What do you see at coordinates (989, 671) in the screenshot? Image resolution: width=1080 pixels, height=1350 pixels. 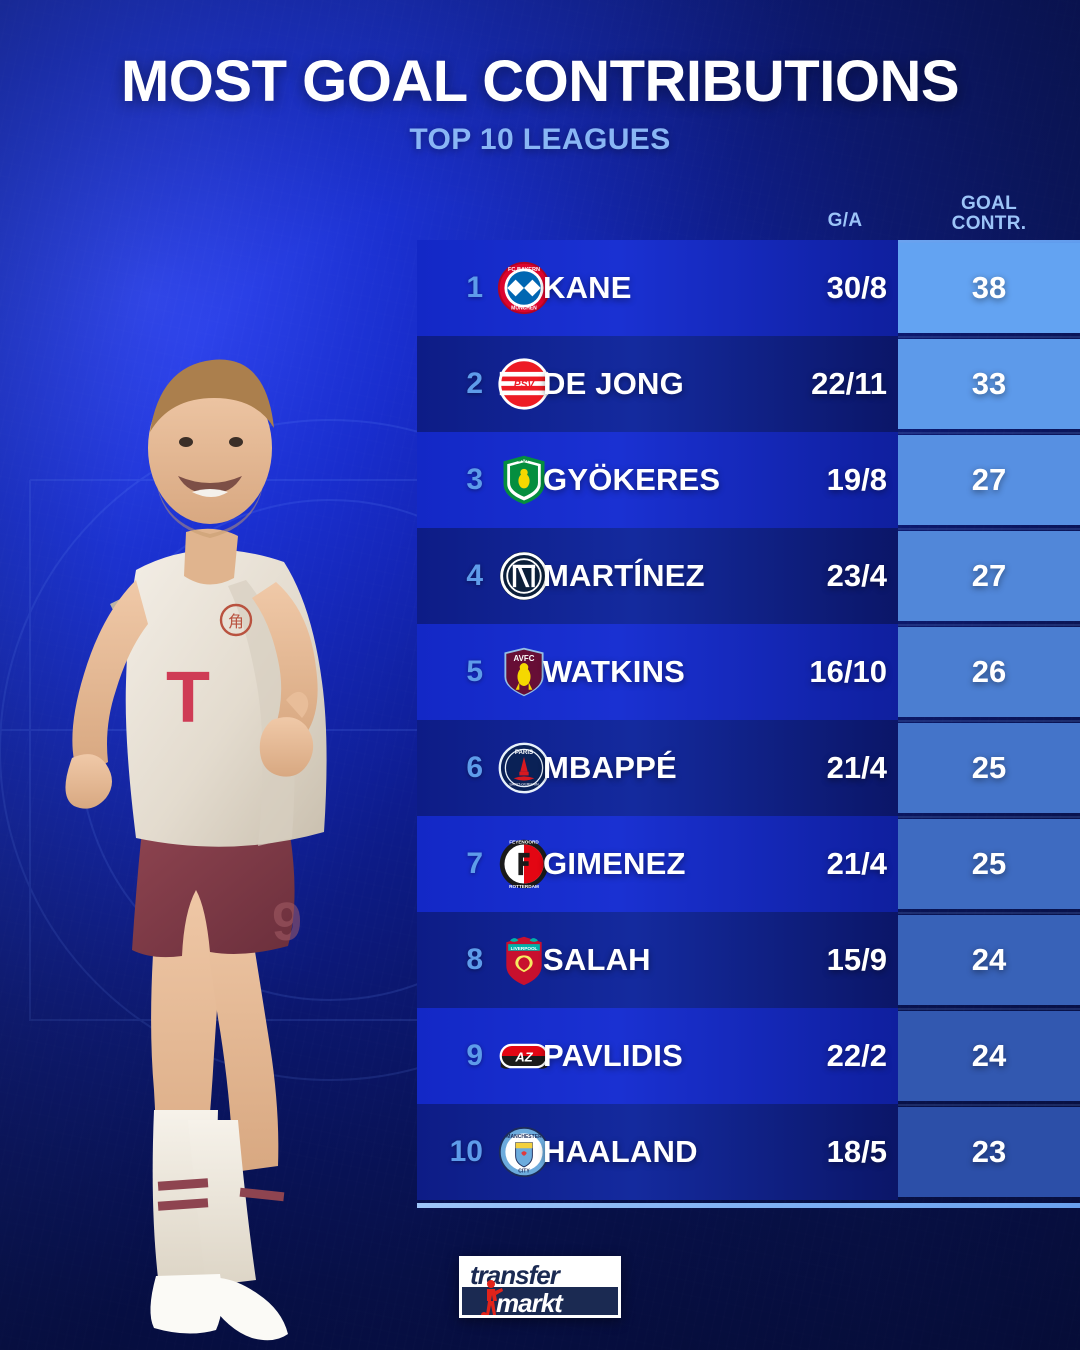 I see `goal-contributions-value: 26` at bounding box center [989, 671].